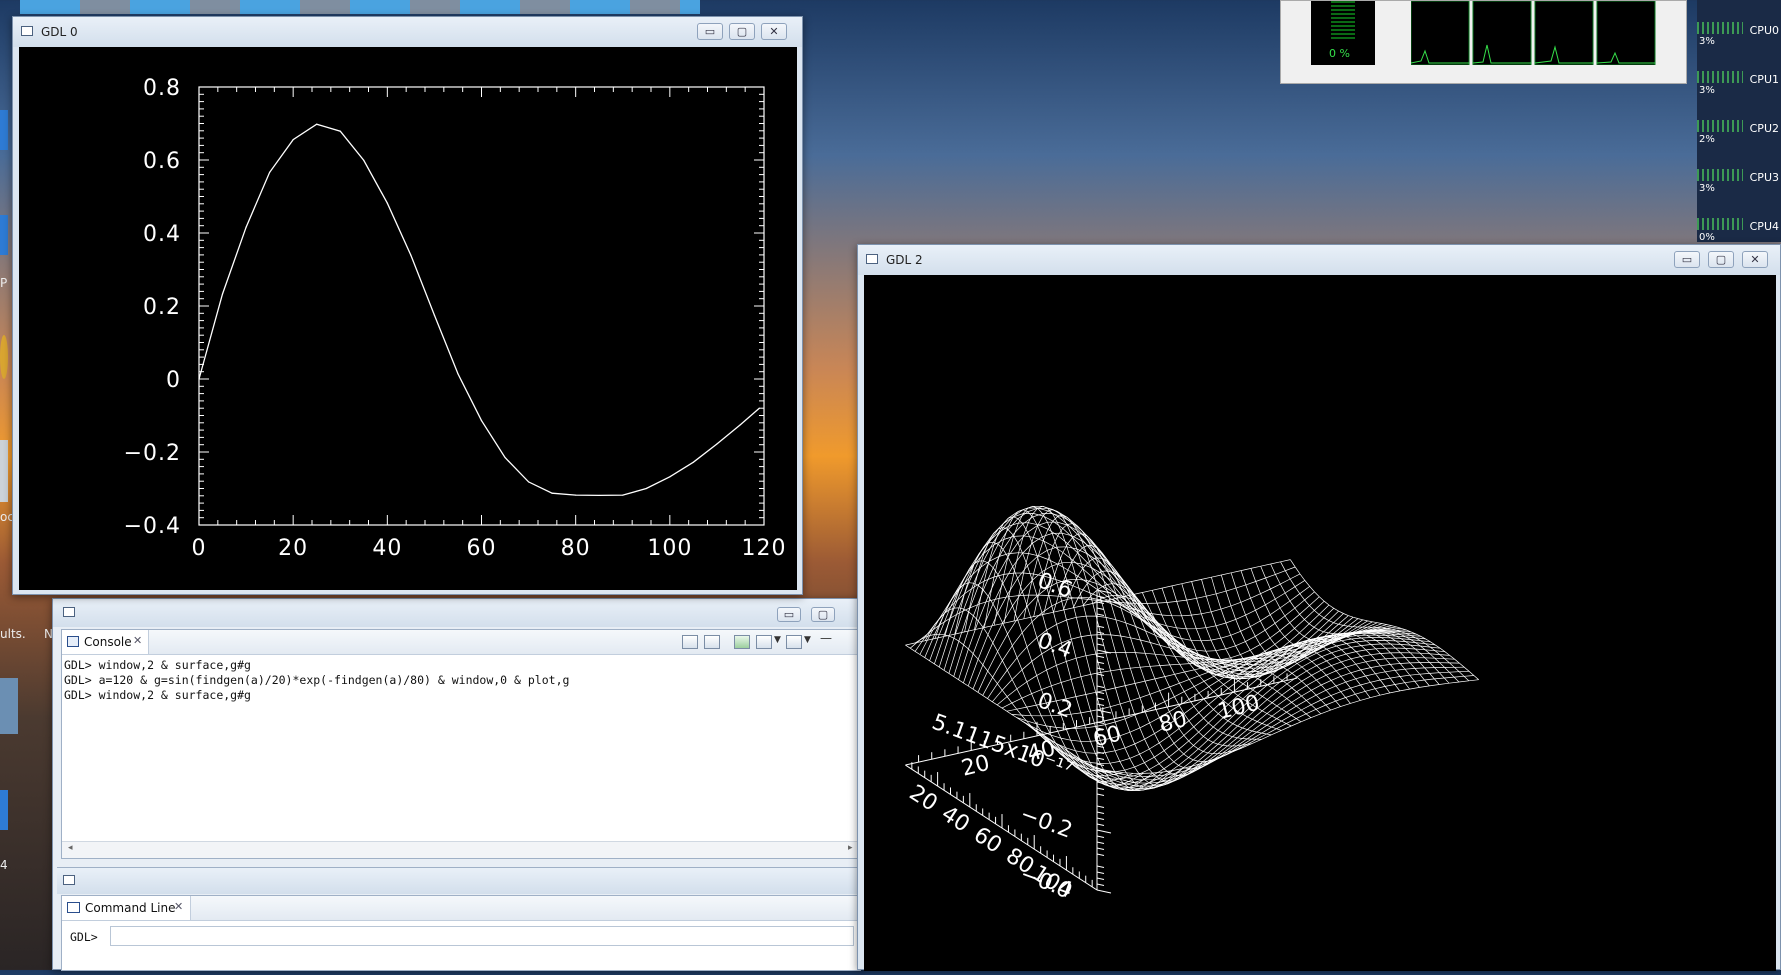  Describe the element at coordinates (1054, 585) in the screenshot. I see `z-tick-label: 0.6` at that location.